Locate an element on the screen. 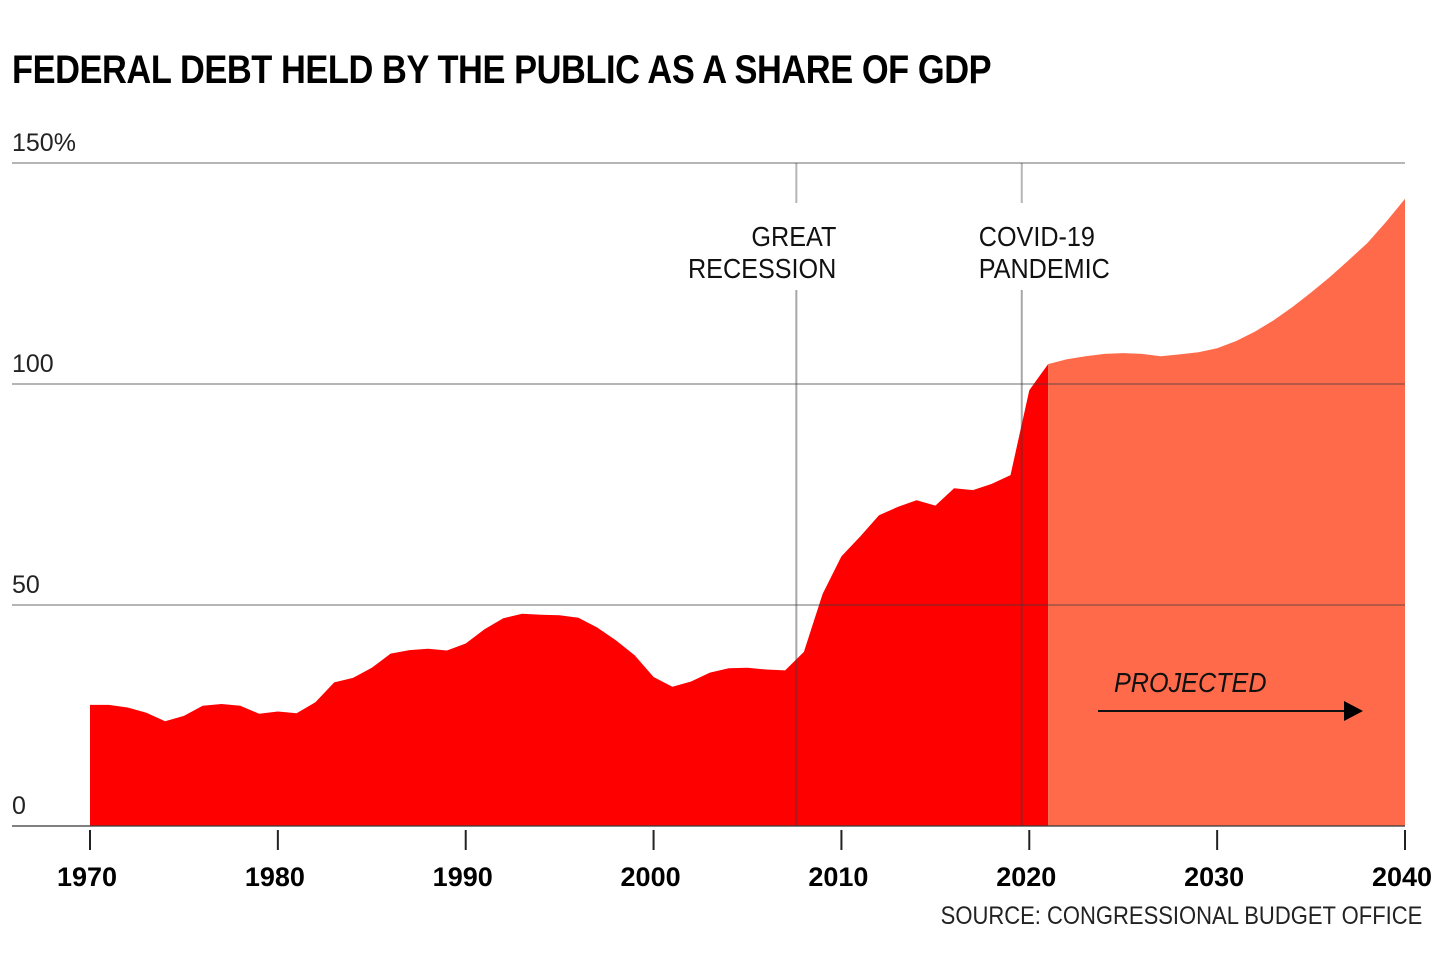 Image resolution: width=1440 pixels, height=968 pixels. y-tick-label: 150% is located at coordinates (44, 143).